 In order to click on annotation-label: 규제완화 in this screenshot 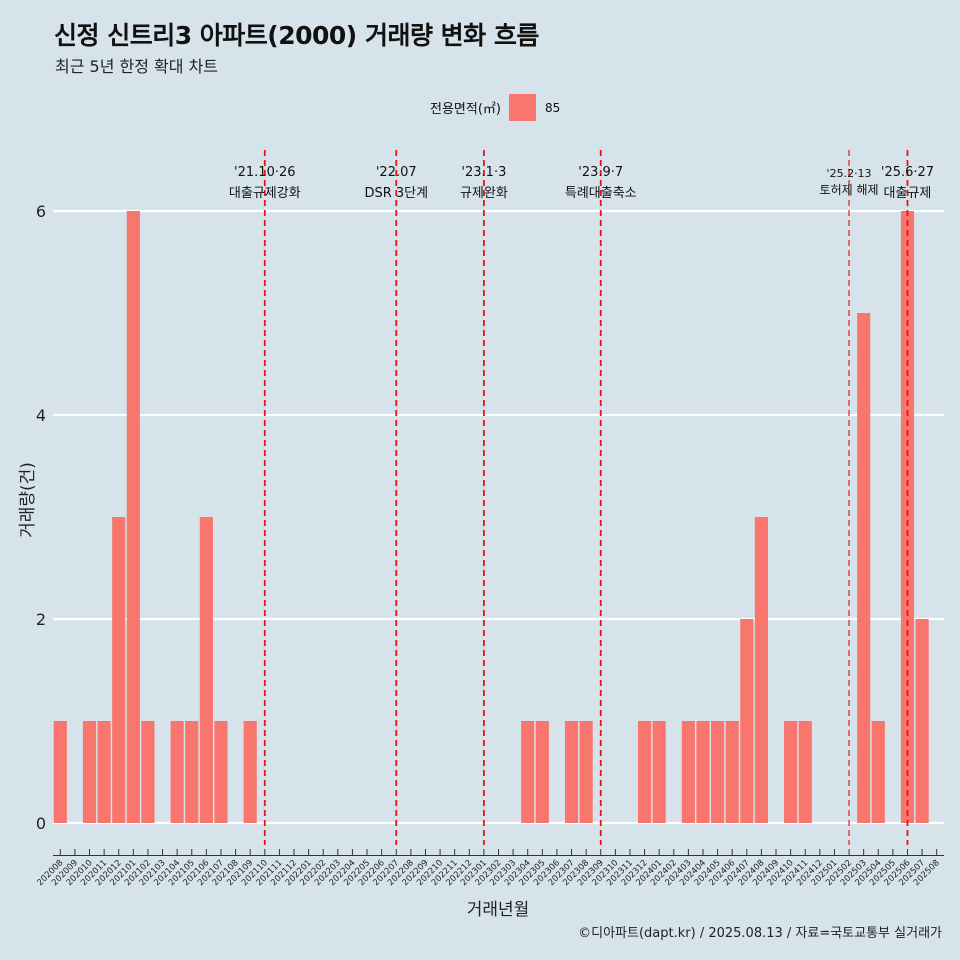, I will do `click(484, 193)`.